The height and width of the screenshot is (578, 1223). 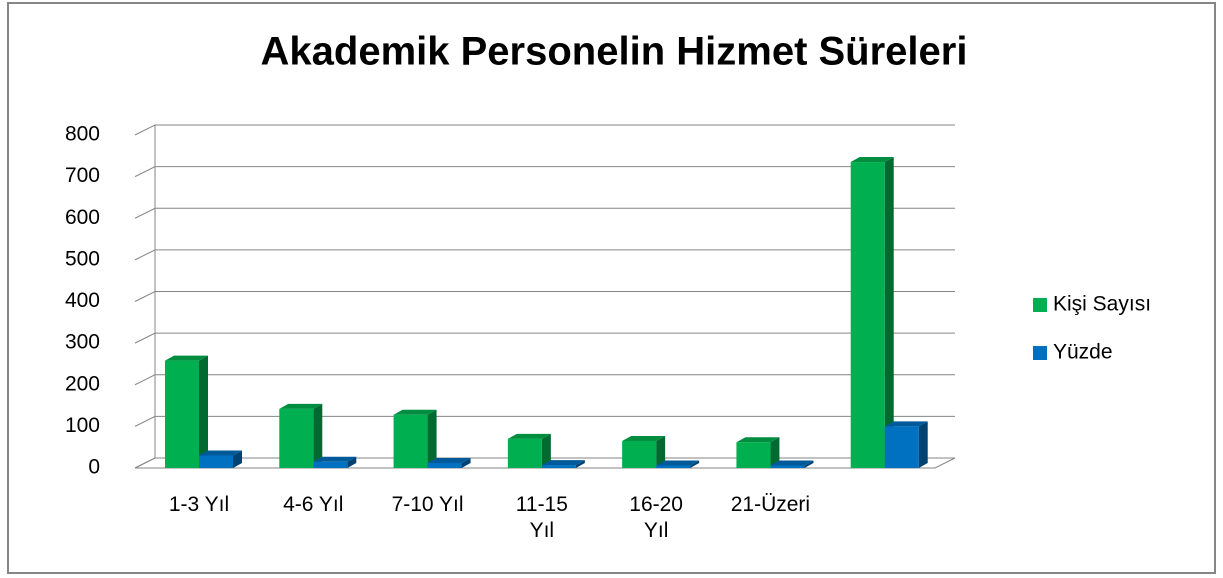 I want to click on y-tick-label: 800, so click(x=82, y=134).